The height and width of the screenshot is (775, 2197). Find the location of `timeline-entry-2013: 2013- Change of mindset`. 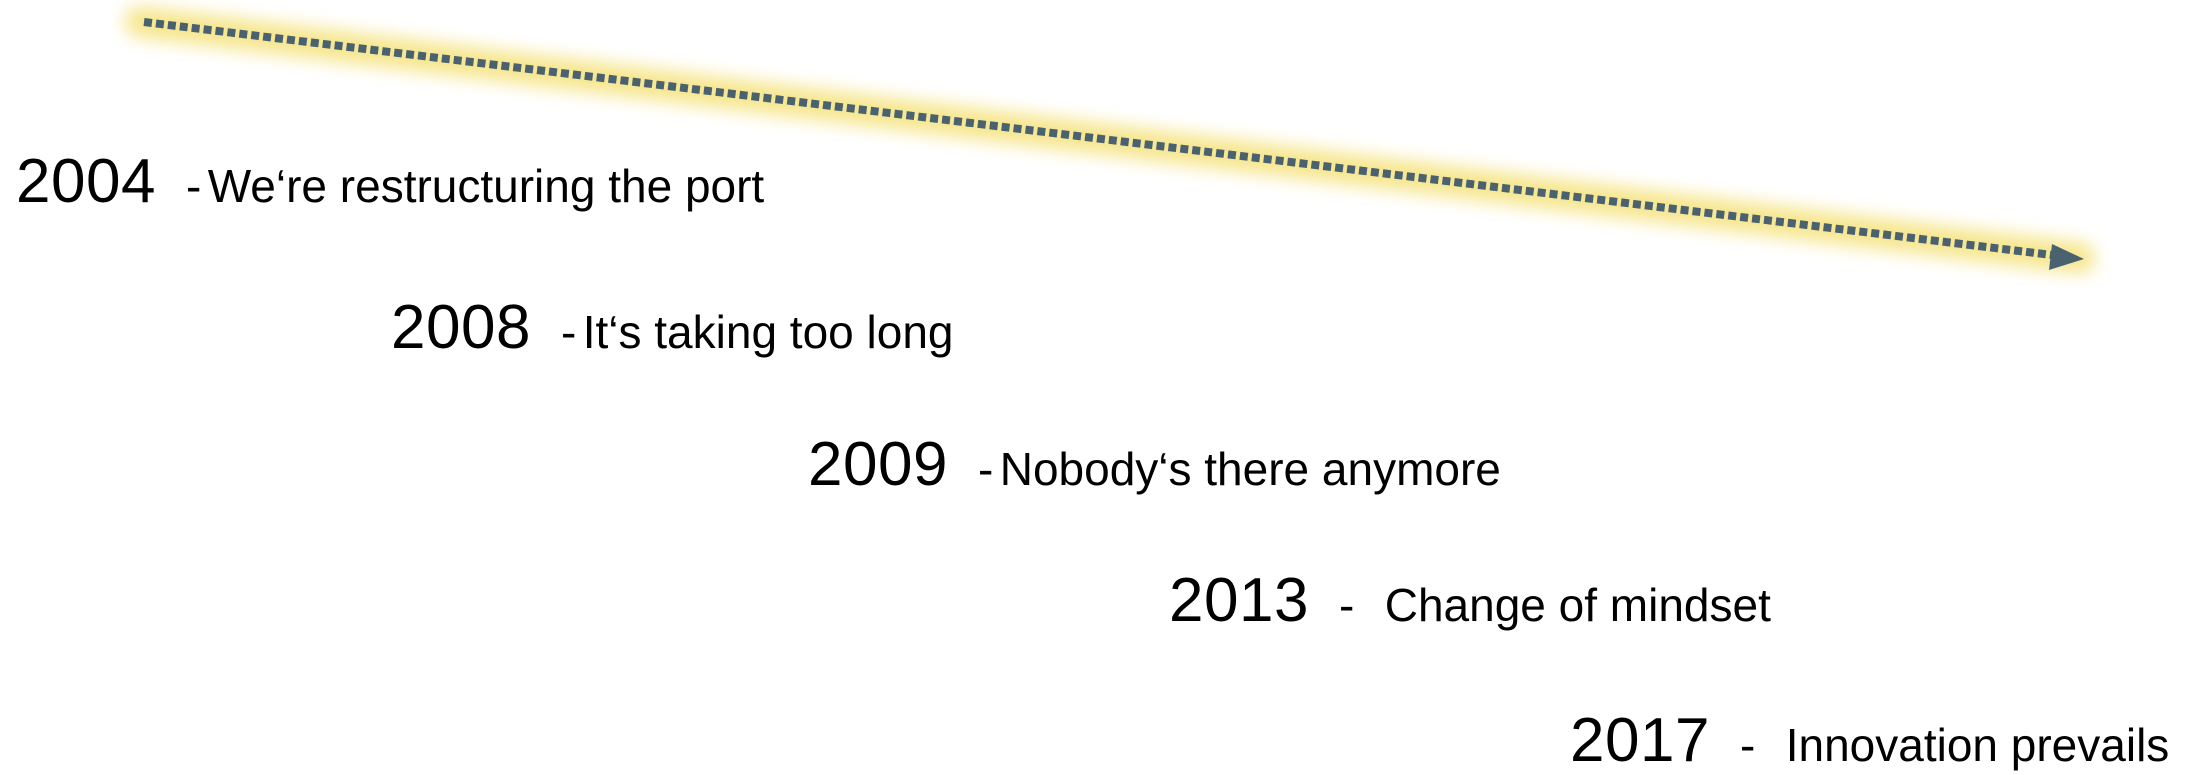

timeline-entry-2013: 2013- Change of mindset is located at coordinates (1470, 601).